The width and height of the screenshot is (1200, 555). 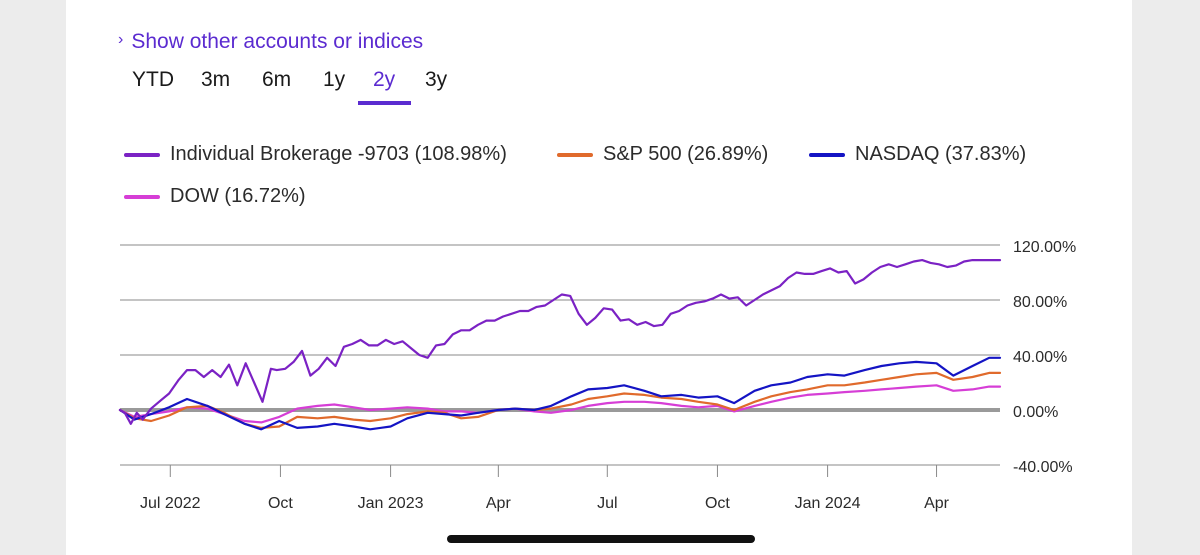 I want to click on home-indicator, so click(x=601, y=539).